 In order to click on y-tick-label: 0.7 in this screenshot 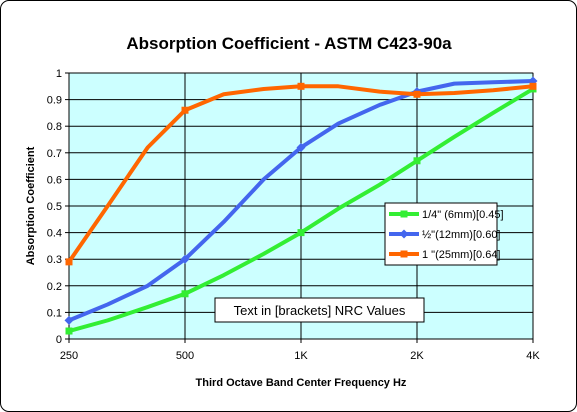, I will do `click(54, 154)`.